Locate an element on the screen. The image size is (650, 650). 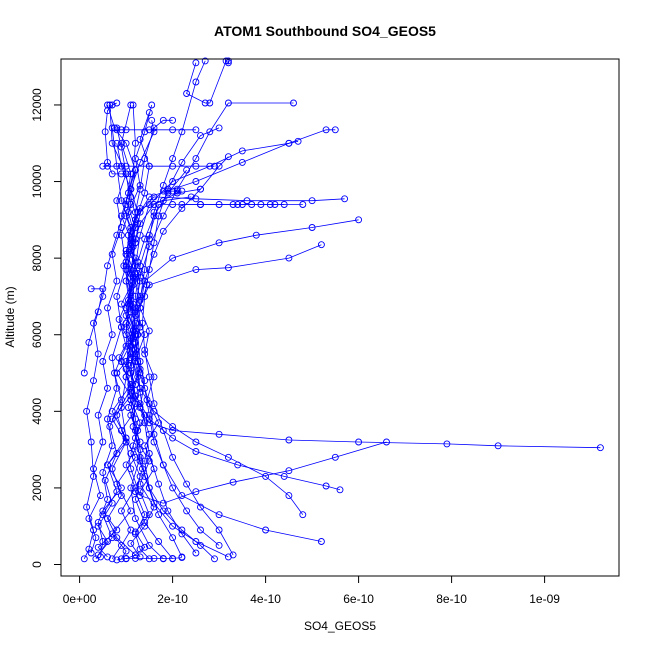
y-tick-label: 12000 is located at coordinates (37, 105).